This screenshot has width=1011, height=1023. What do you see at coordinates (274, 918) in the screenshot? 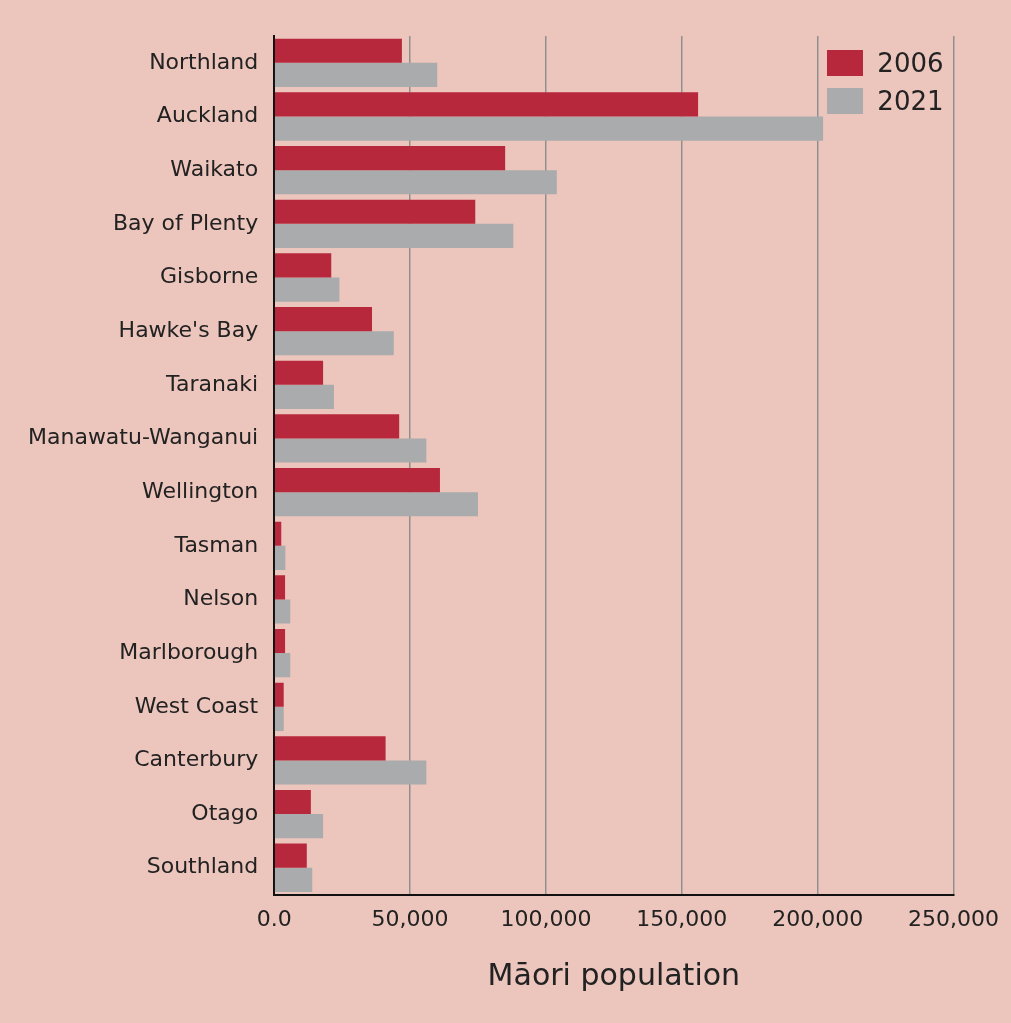
I see `x-tick-label: 0.0` at bounding box center [274, 918].